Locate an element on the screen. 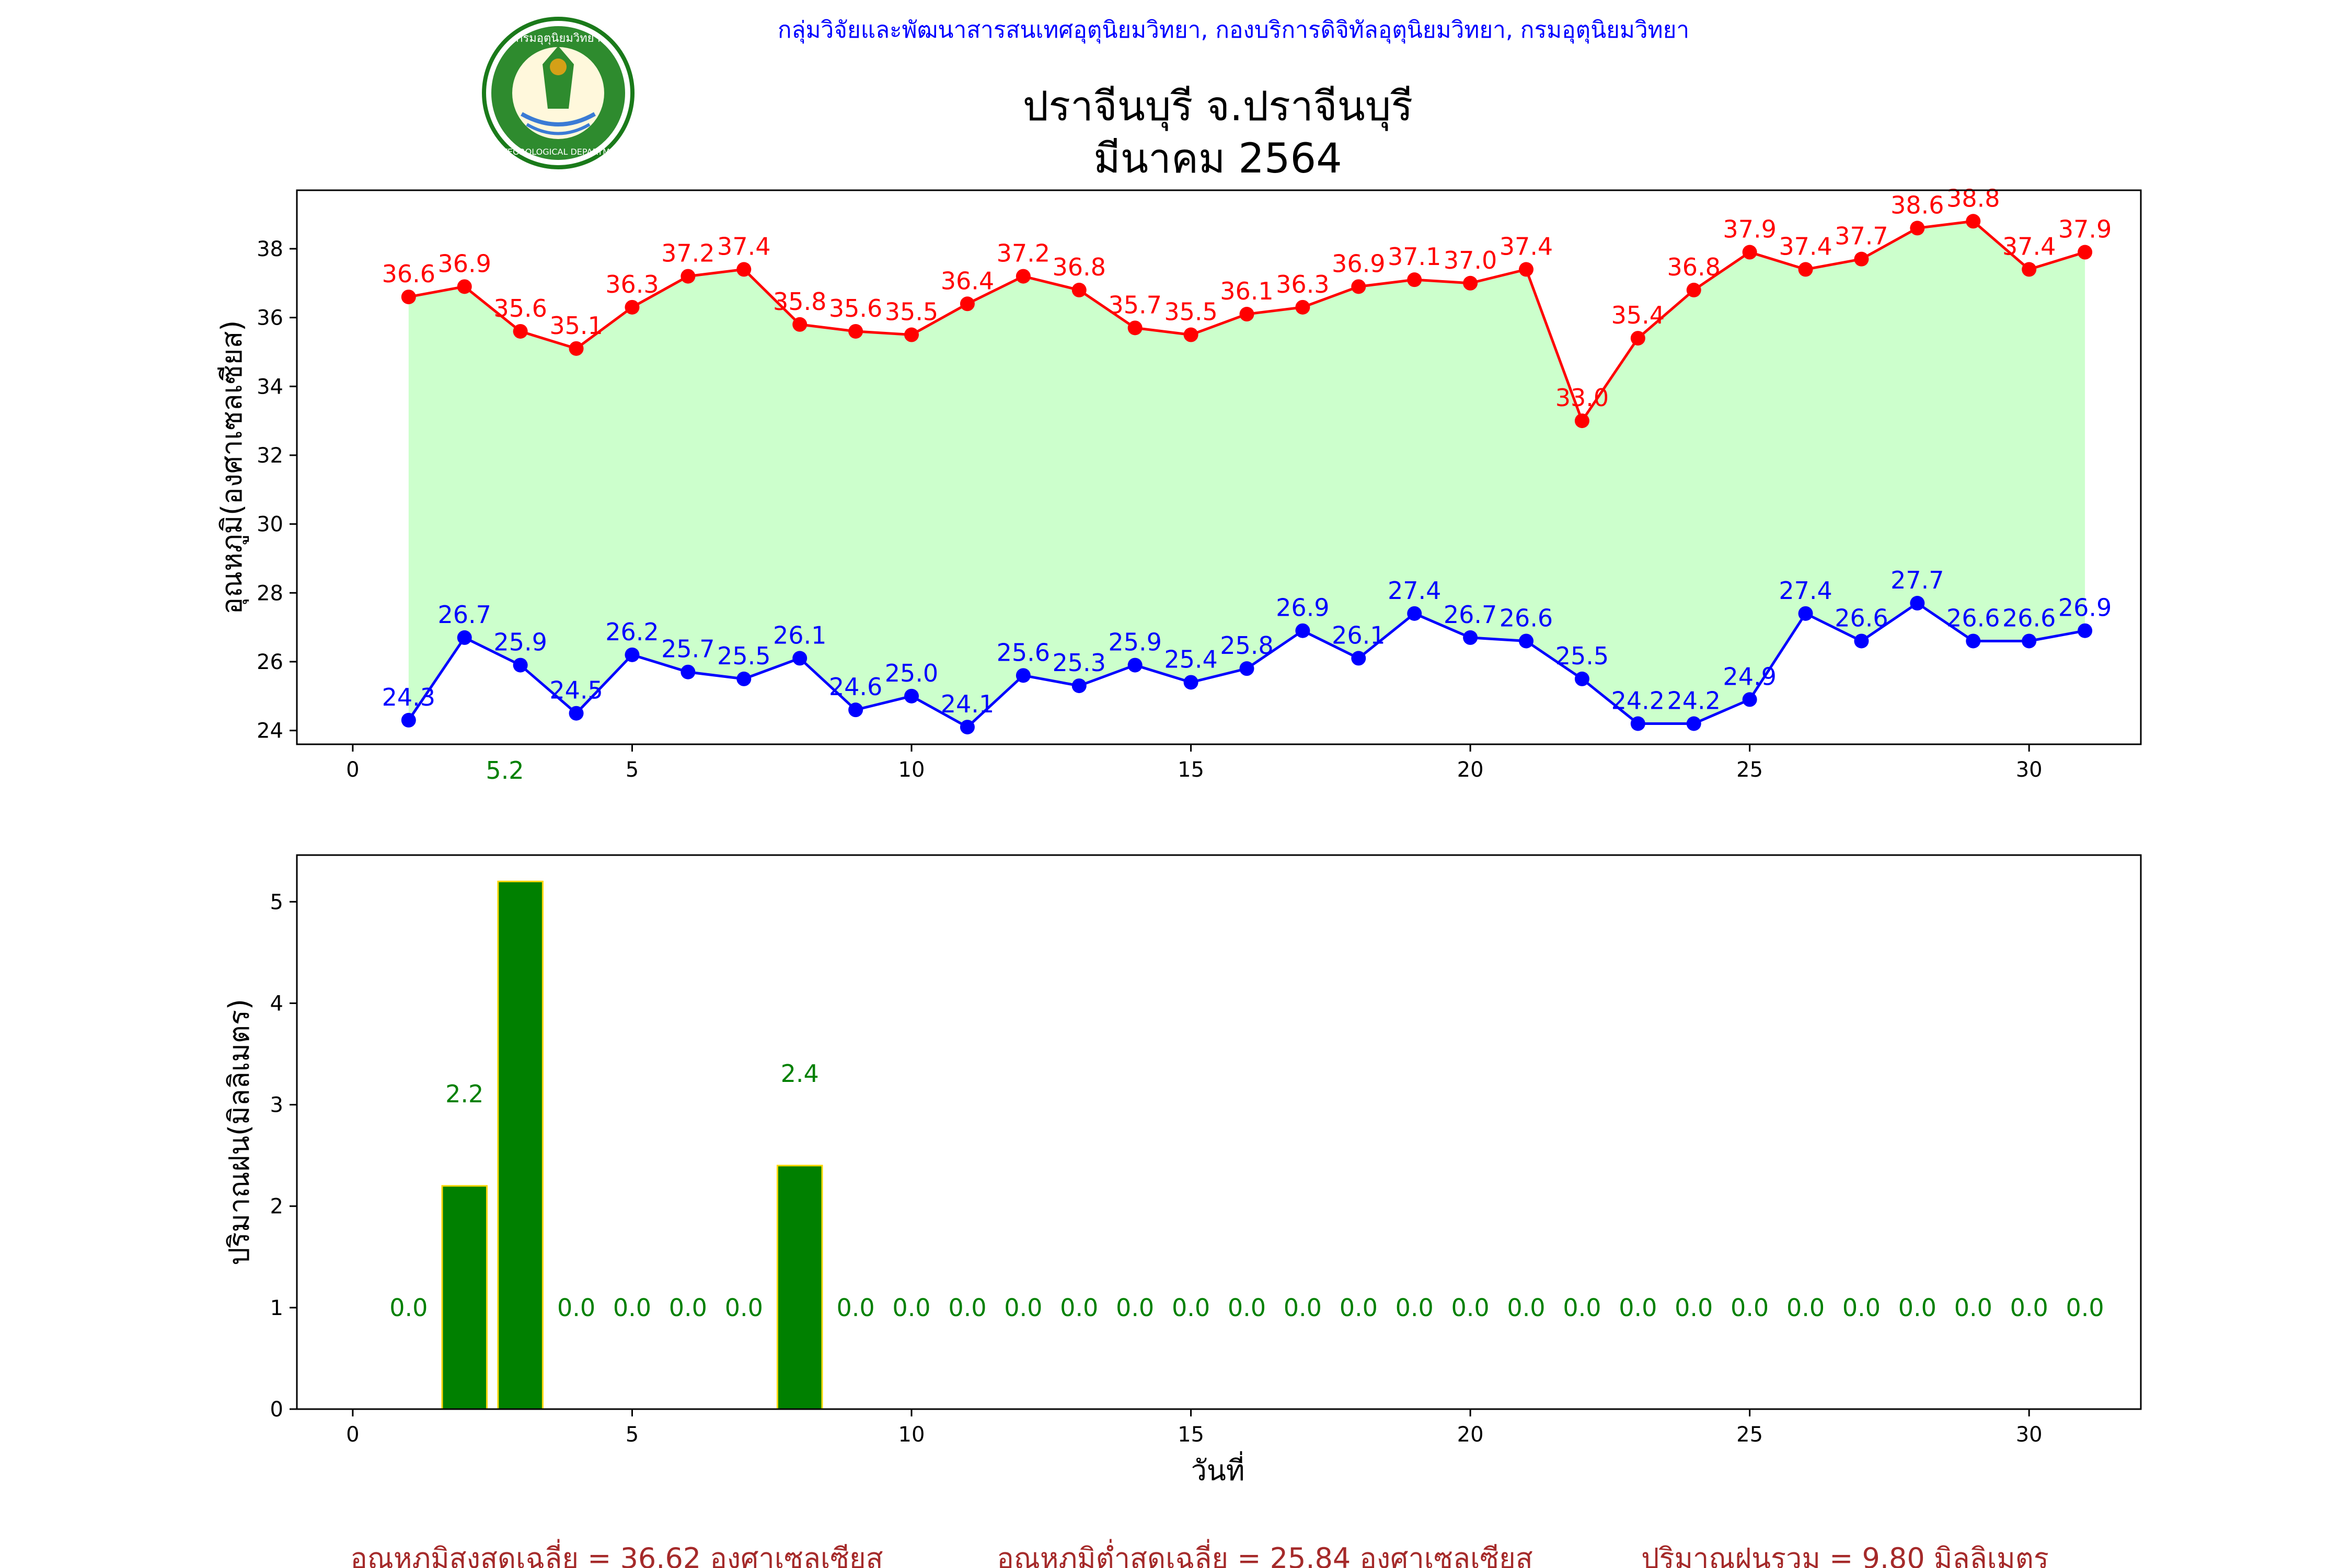 The height and width of the screenshot is (1568, 2352). rainfall-value-label: 2.2 is located at coordinates (464, 1094).